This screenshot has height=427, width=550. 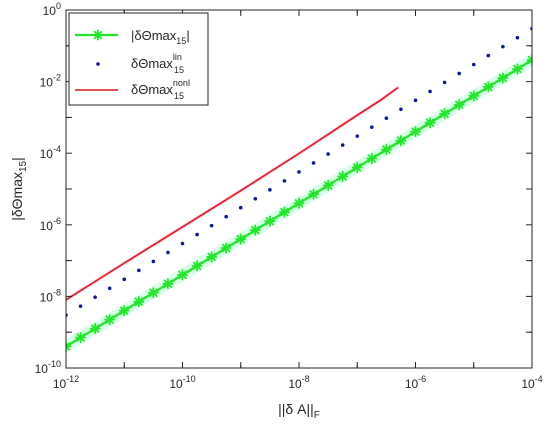 I want to click on x-tick-label: 10⁻⁴, so click(x=531, y=382).